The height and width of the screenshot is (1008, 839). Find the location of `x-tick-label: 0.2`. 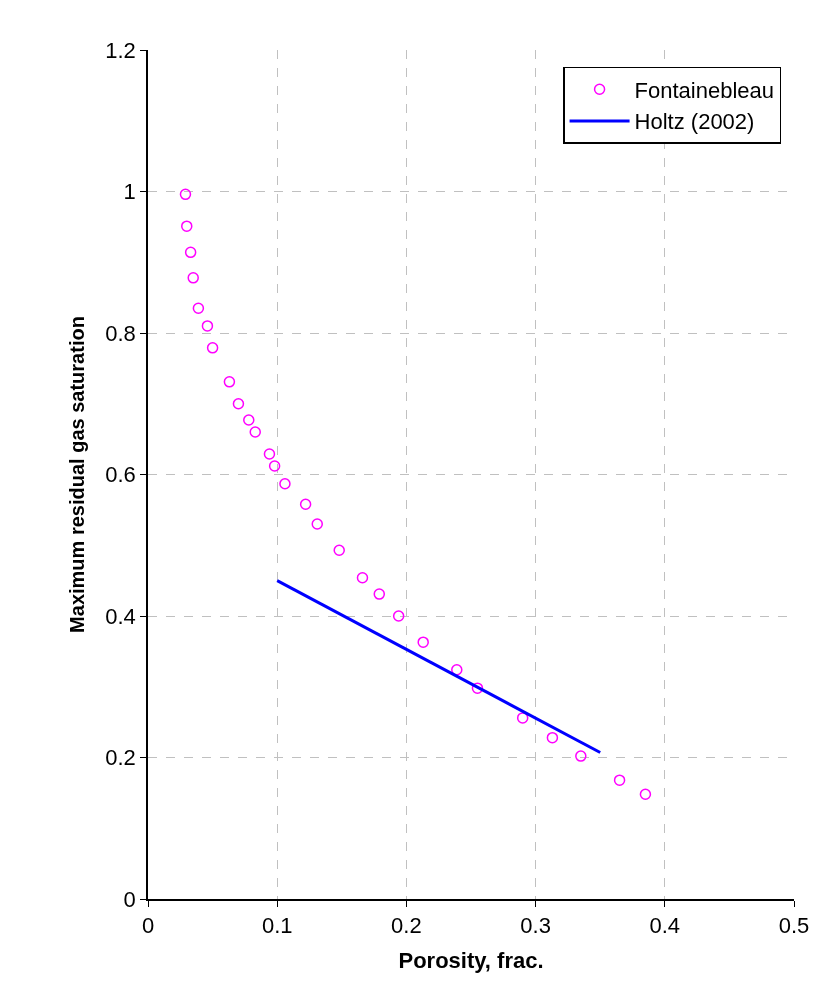

x-tick-label: 0.2 is located at coordinates (406, 926).